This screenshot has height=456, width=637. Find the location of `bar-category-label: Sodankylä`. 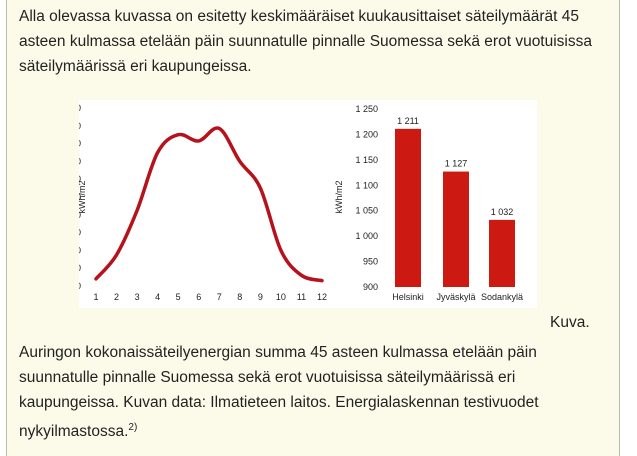

bar-category-label: Sodankylä is located at coordinates (502, 297).